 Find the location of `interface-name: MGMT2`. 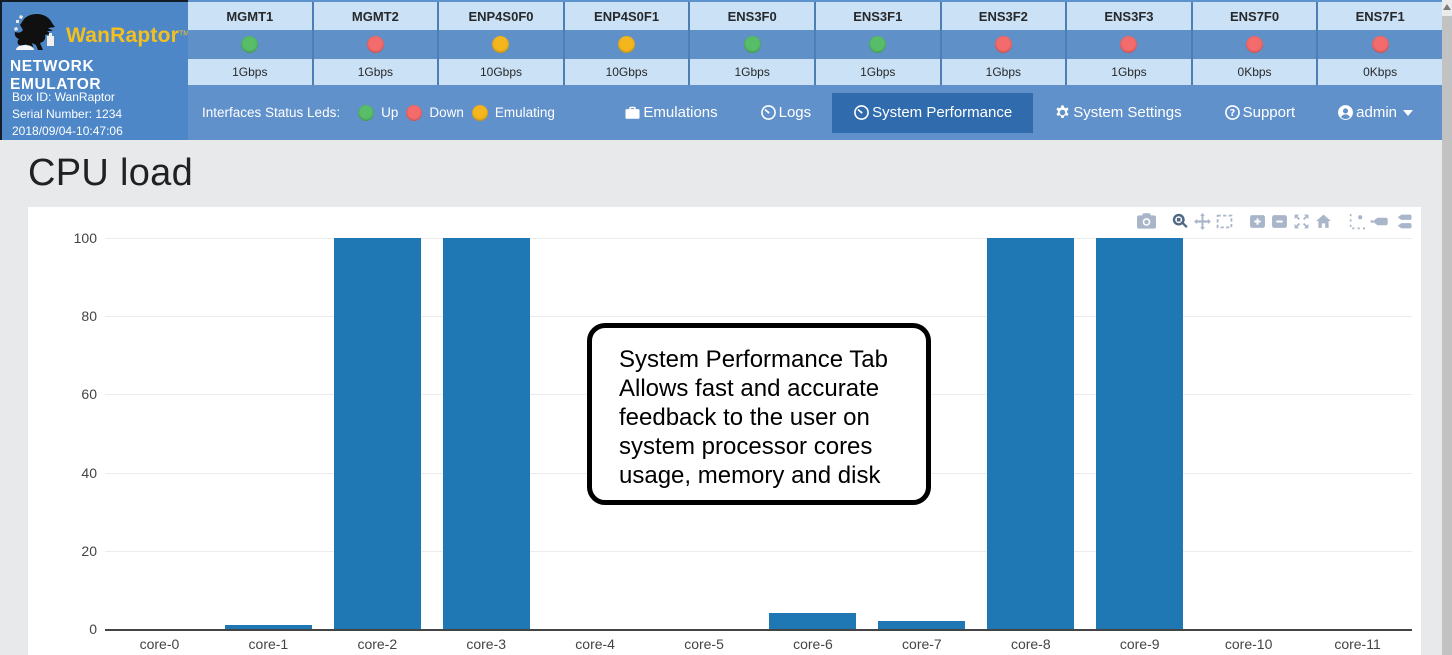

interface-name: MGMT2 is located at coordinates (375, 16).